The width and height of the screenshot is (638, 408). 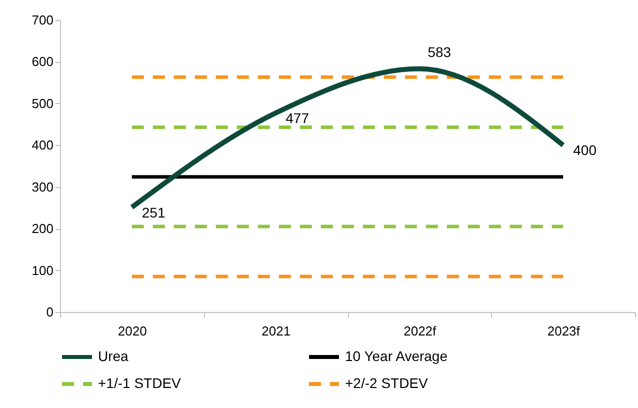 I want to click on y-tick-label: 600, so click(x=43, y=62).